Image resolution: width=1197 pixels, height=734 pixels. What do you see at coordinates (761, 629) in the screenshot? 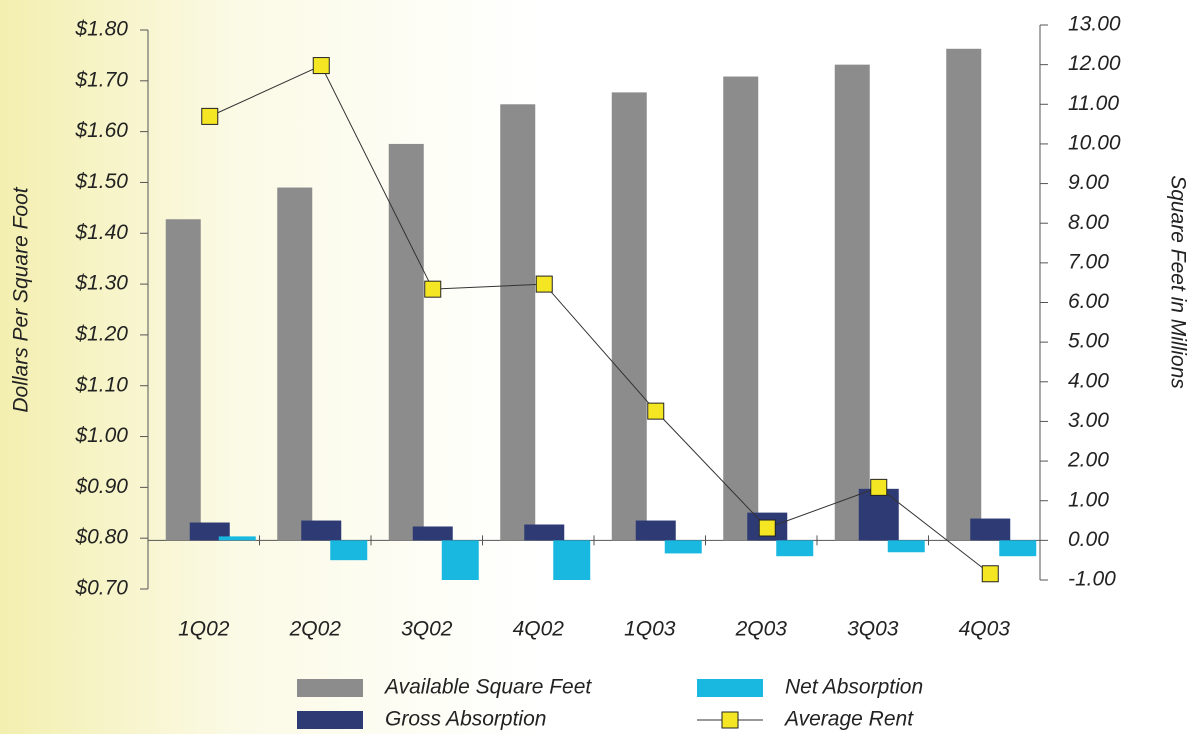
I see `x-tick-label: 2Q03` at bounding box center [761, 629].